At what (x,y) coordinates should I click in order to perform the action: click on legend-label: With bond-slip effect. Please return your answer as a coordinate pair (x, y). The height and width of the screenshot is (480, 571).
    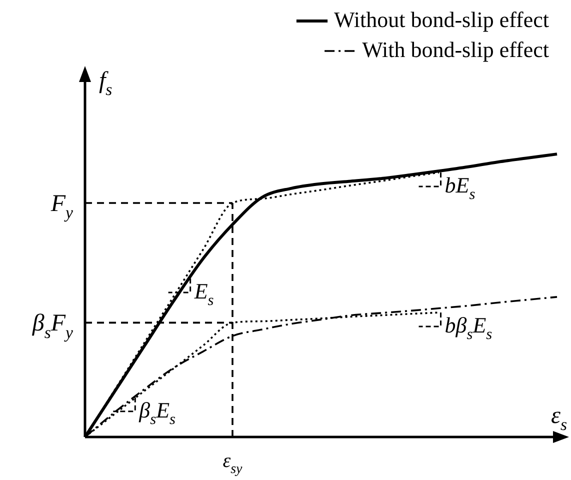
    Looking at the image, I should click on (456, 49).